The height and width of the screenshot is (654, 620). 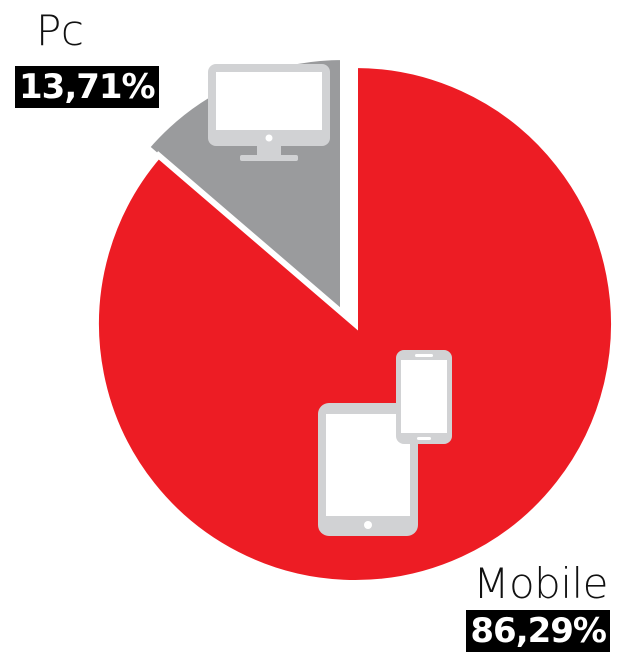 I want to click on tablet-and-phone-icon, so click(x=385, y=443).